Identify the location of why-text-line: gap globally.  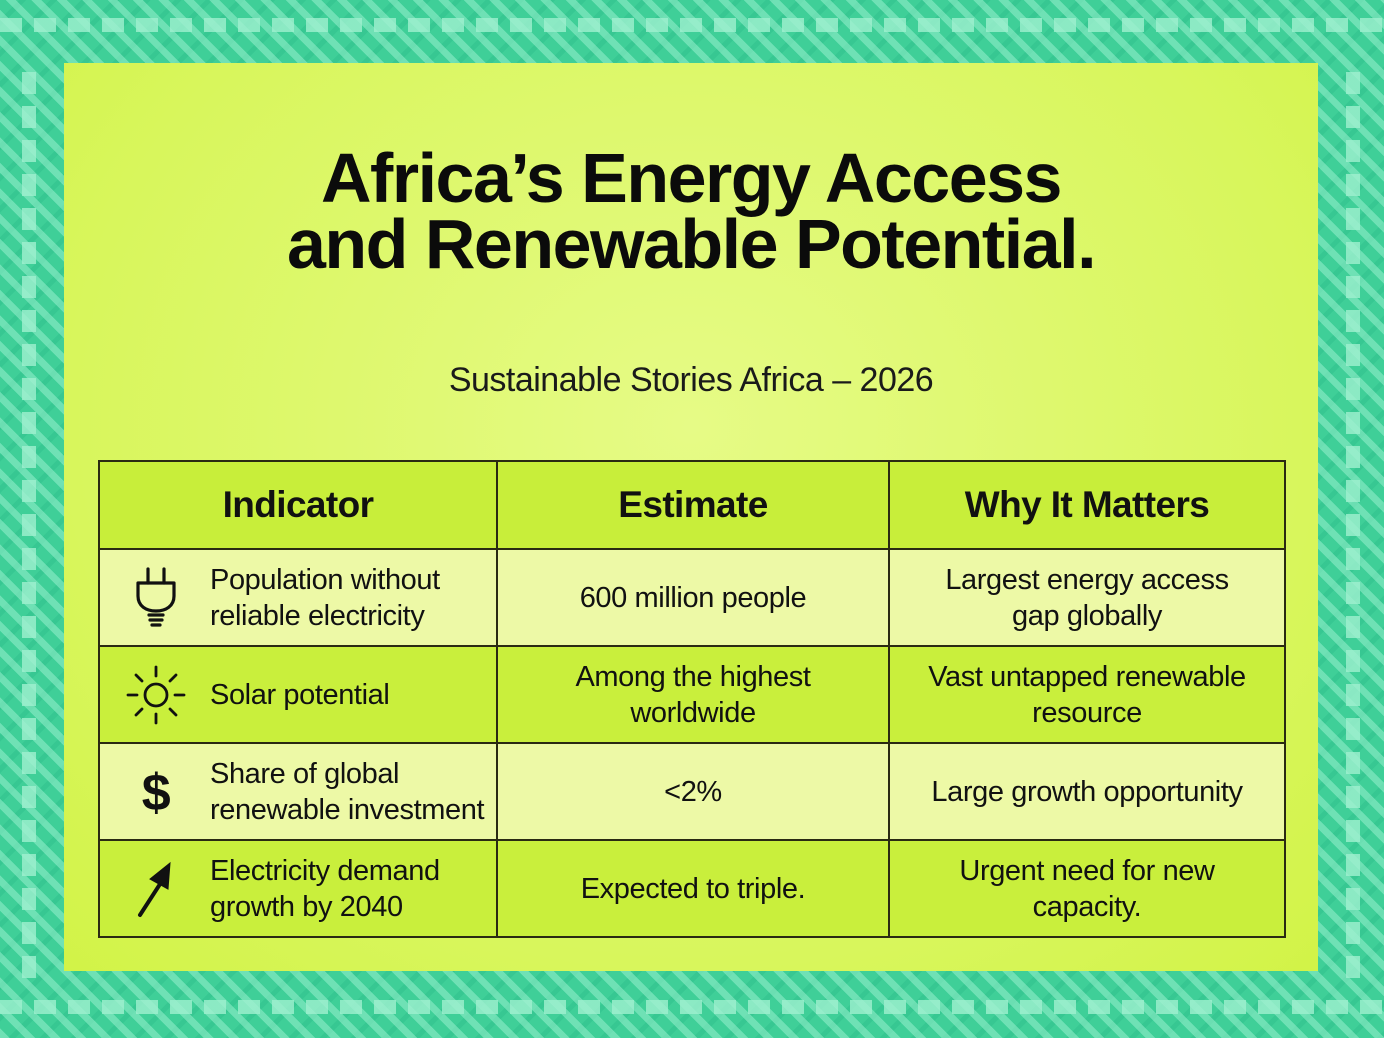
(1087, 615).